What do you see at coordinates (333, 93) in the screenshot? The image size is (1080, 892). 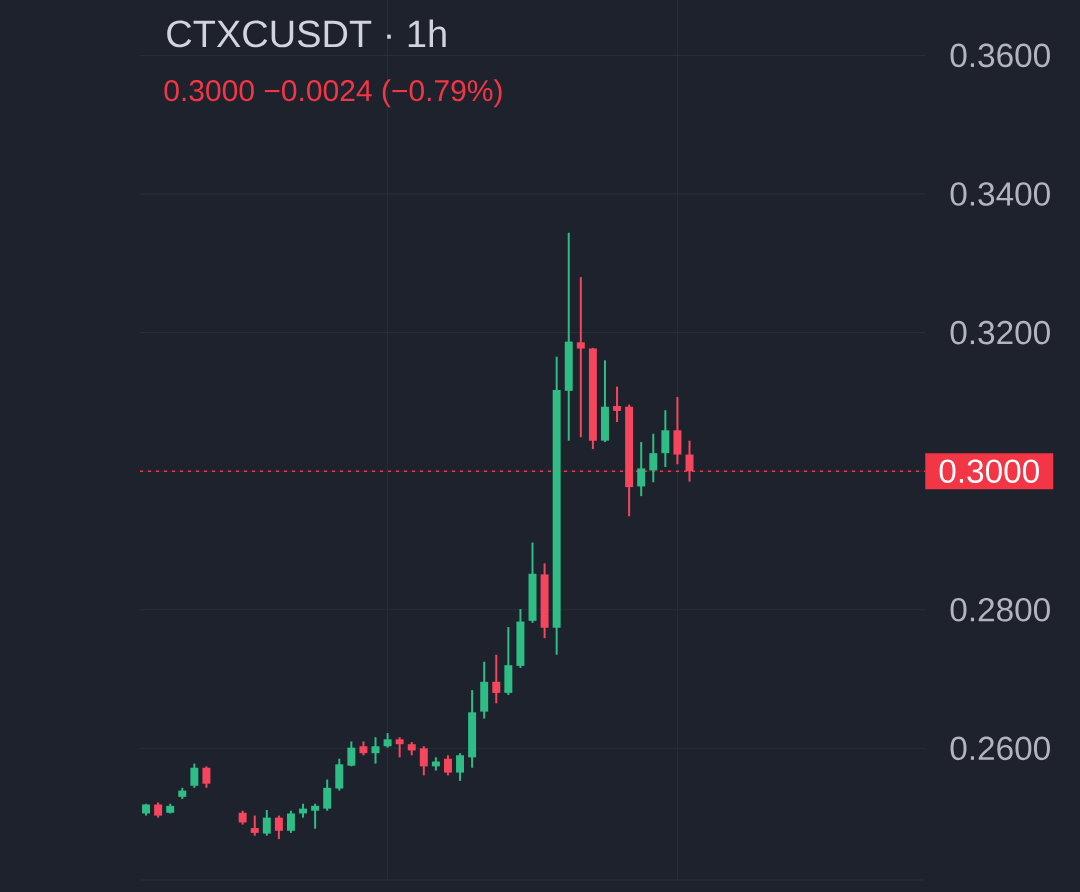 I see `text: 0.3000 −0.0024 (−0.79%)` at bounding box center [333, 93].